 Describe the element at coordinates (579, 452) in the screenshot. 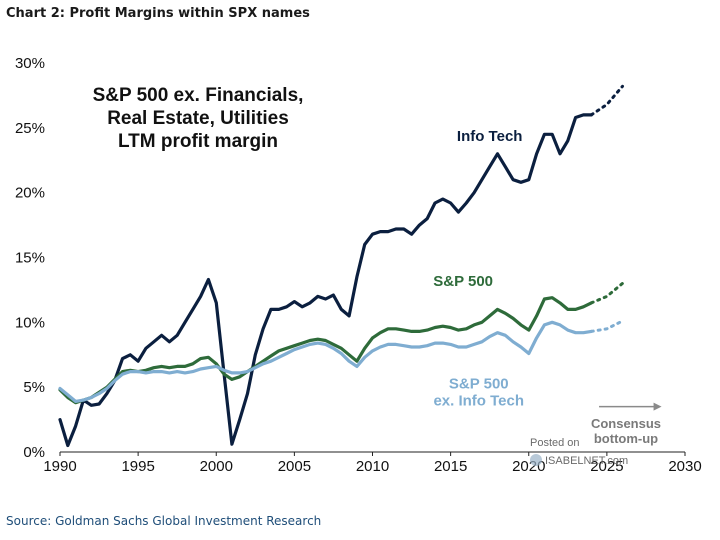

I see `isabelnet-watermark: Posted on ISABELNET.com` at that location.